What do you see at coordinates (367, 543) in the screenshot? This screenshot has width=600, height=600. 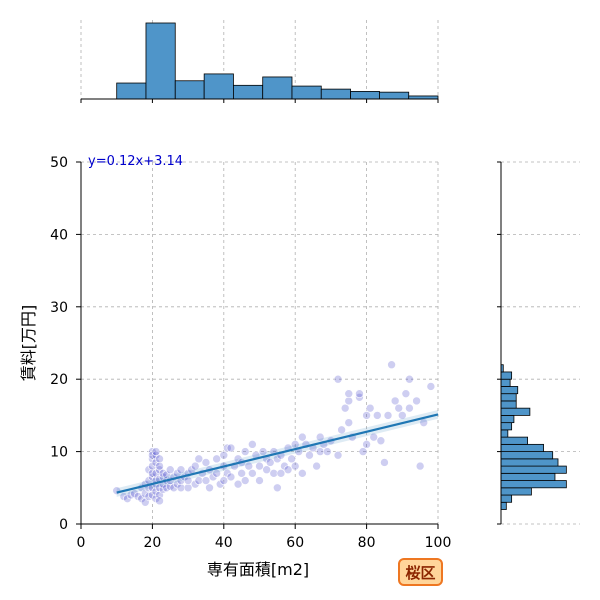 I see `x-tick-label: 80` at bounding box center [367, 543].